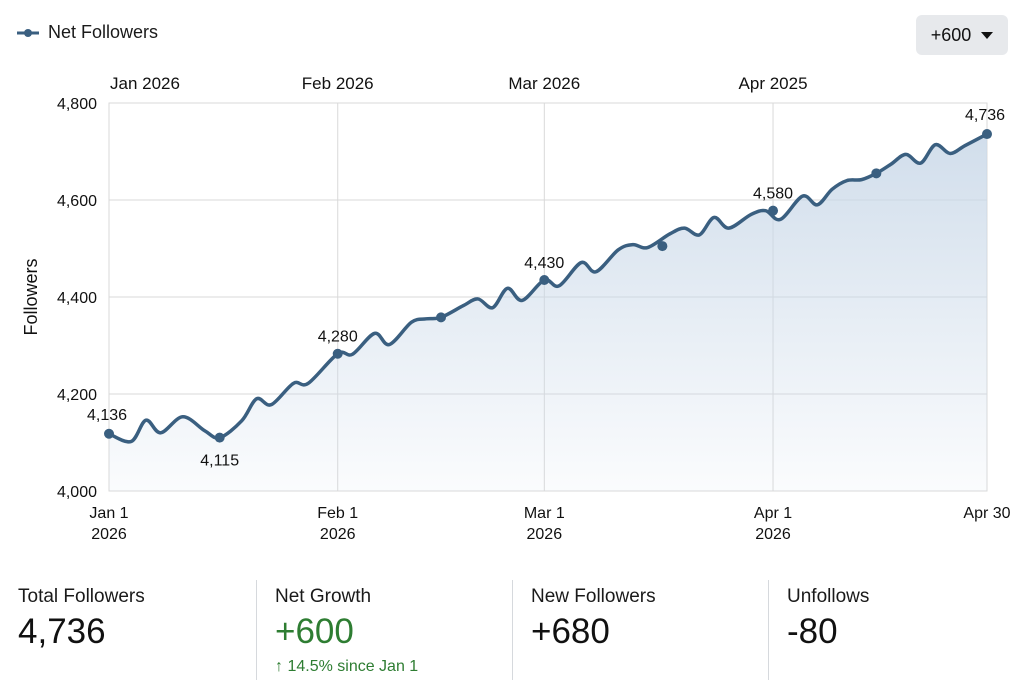 Image resolution: width=1024 pixels, height=687 pixels. Describe the element at coordinates (347, 666) in the screenshot. I see `stat-subtext: ↑ 14.5% since Jan 1` at that location.